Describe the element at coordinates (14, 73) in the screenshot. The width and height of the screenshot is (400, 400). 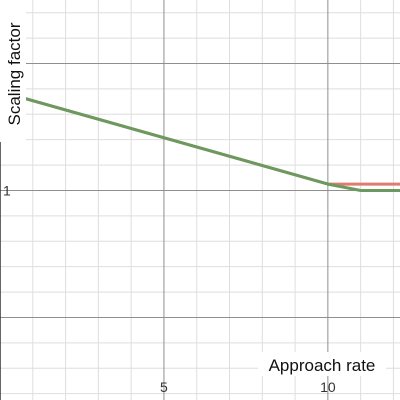
I see `y-axis-label: Scaling factor` at that location.